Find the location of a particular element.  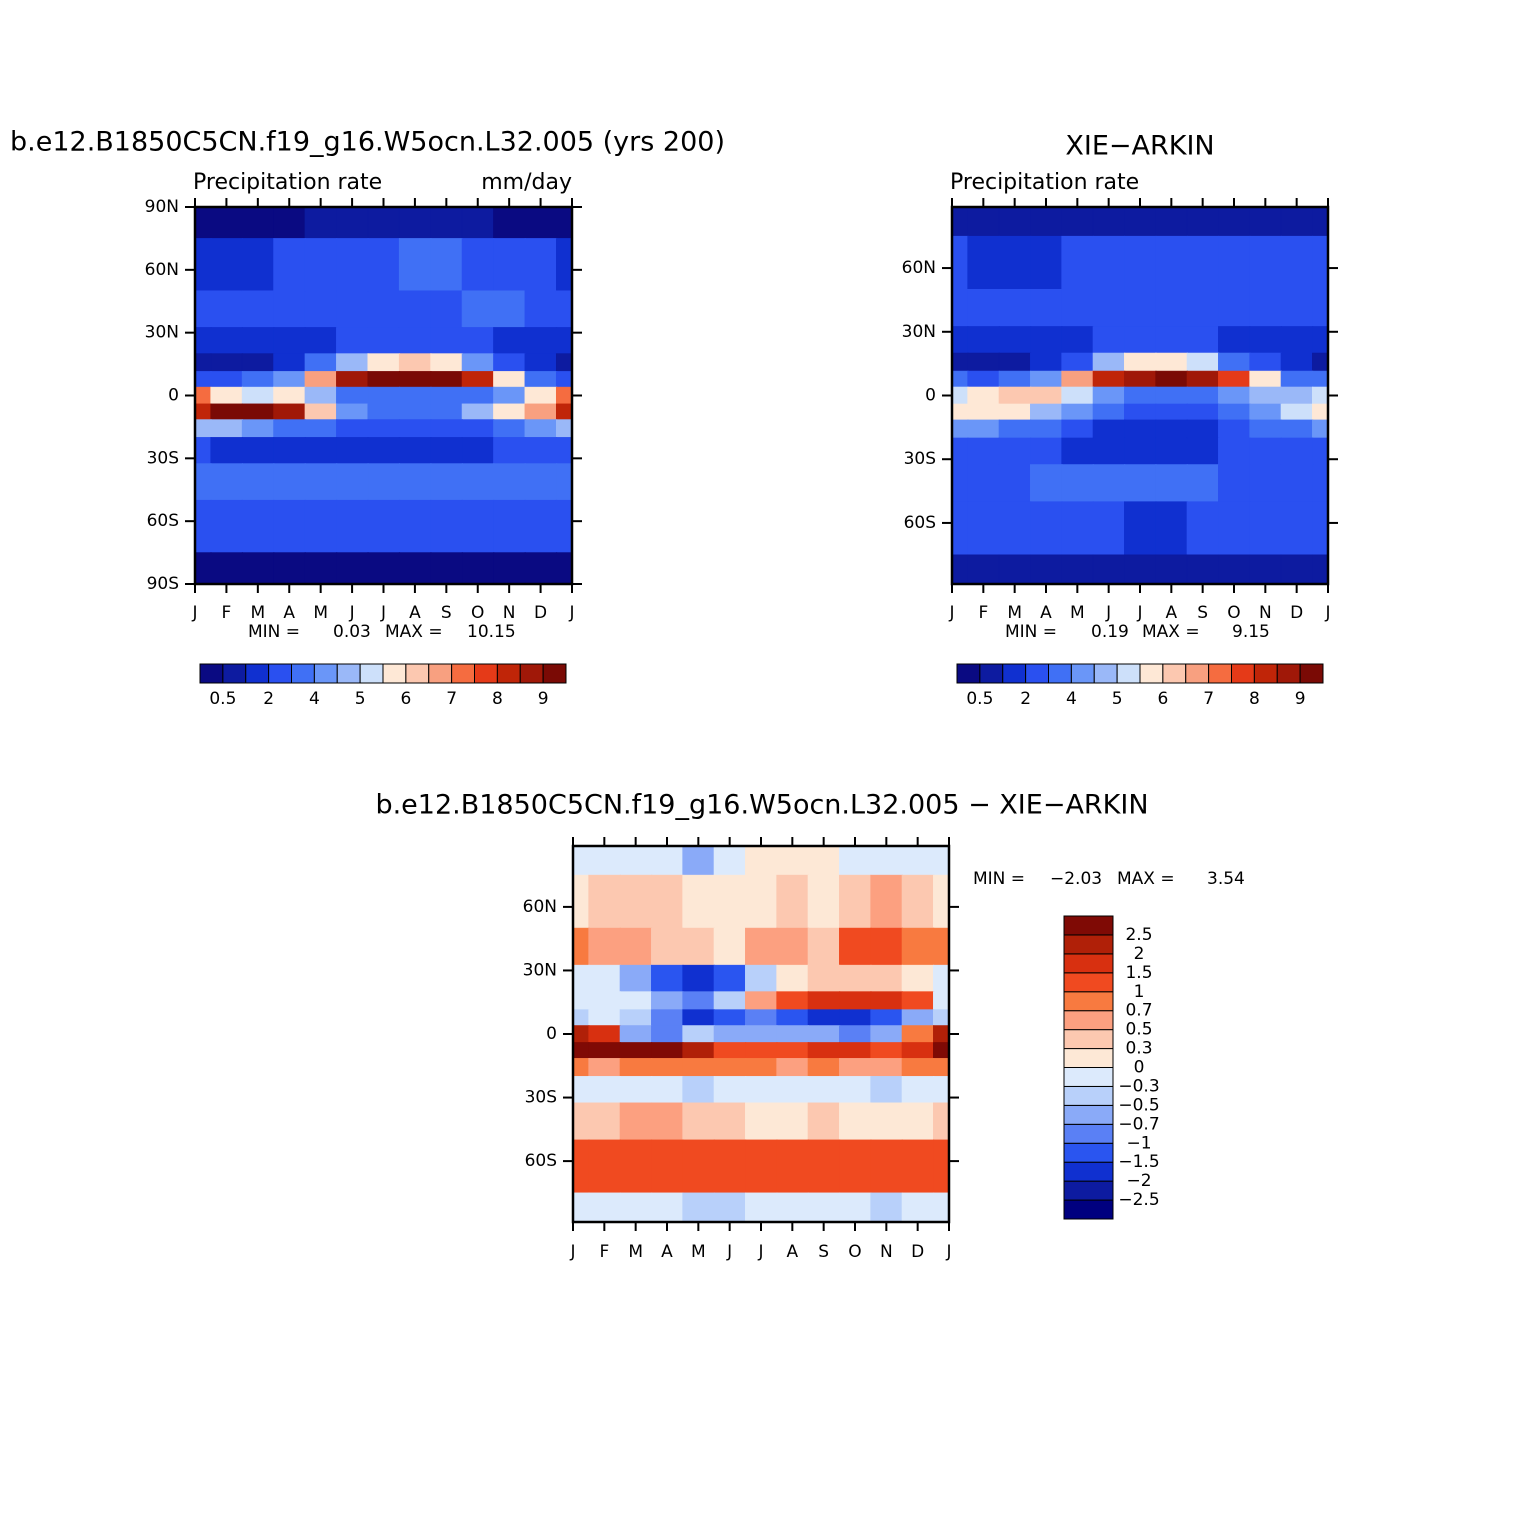

colorbar-label: 9 is located at coordinates (1300, 699).